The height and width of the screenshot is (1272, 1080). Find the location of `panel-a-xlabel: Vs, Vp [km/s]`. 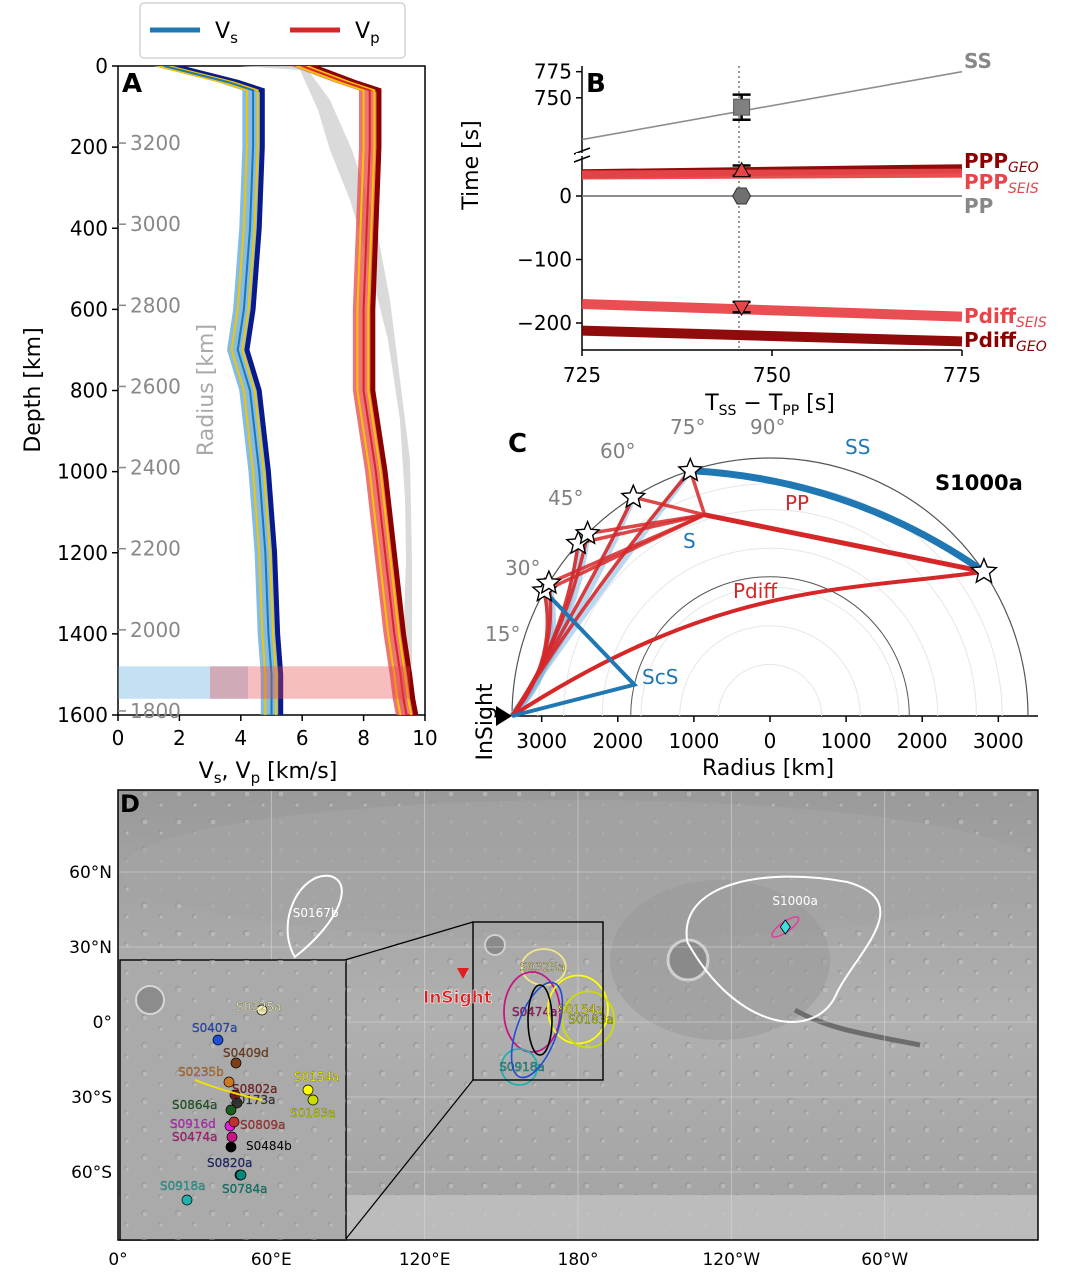

panel-a-xlabel: Vs, Vp [km/s] is located at coordinates (268, 773).